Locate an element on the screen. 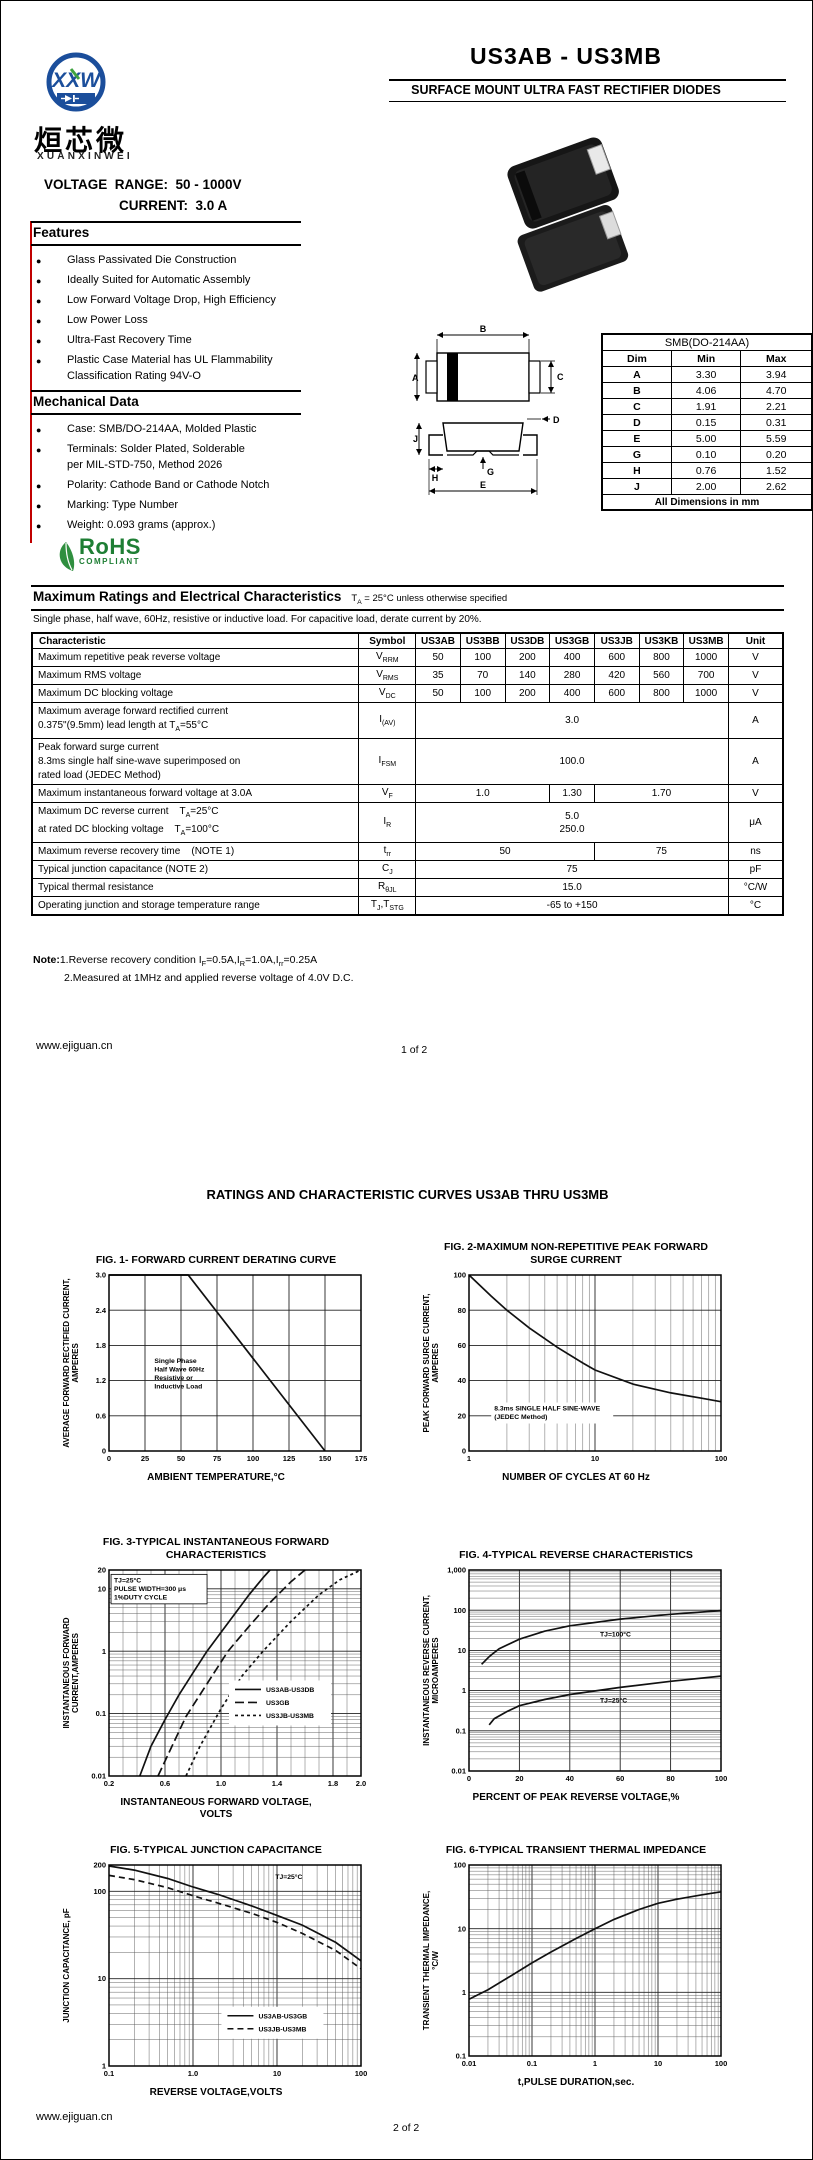  svg-text: 75 is located at coordinates (217, 1458).